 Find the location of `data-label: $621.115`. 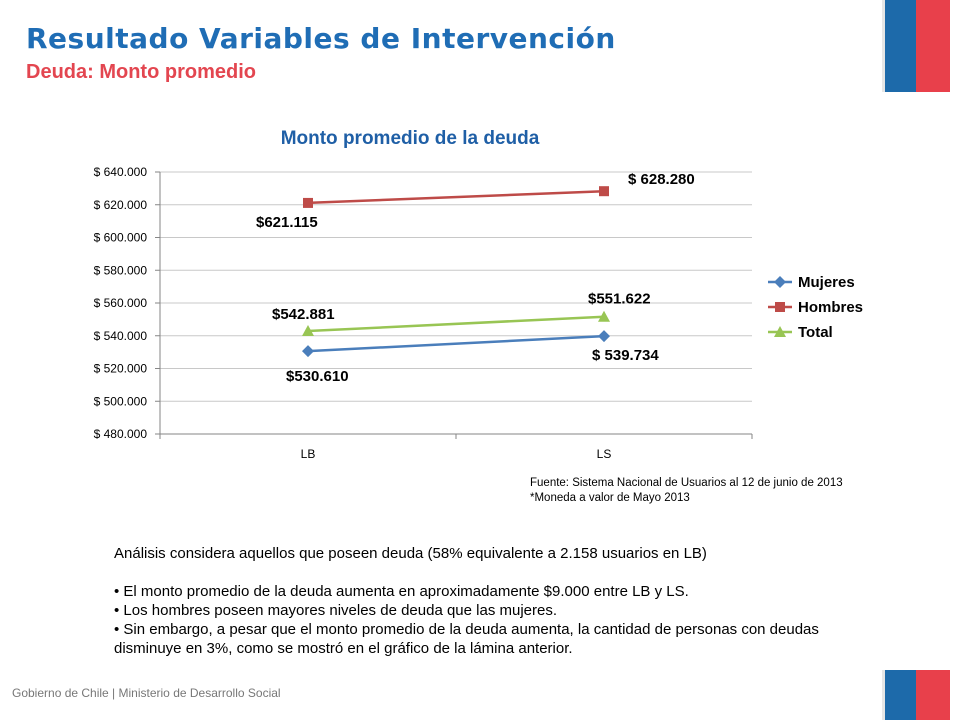

data-label: $621.115 is located at coordinates (287, 222).